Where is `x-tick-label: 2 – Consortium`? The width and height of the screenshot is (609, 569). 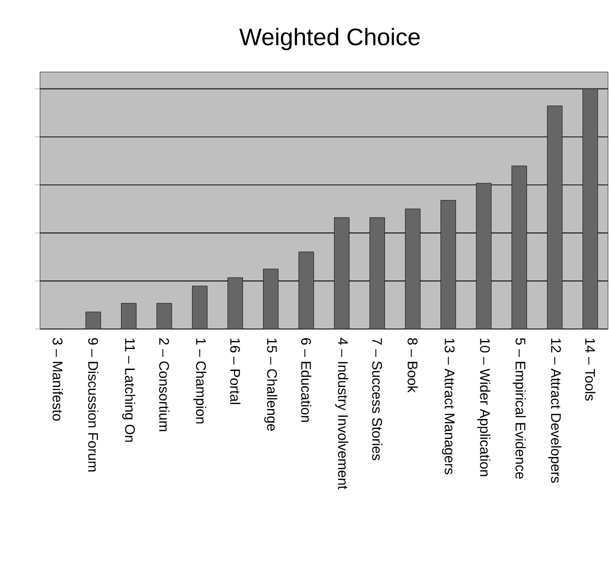
x-tick-label: 2 – Consortium is located at coordinates (164, 385).